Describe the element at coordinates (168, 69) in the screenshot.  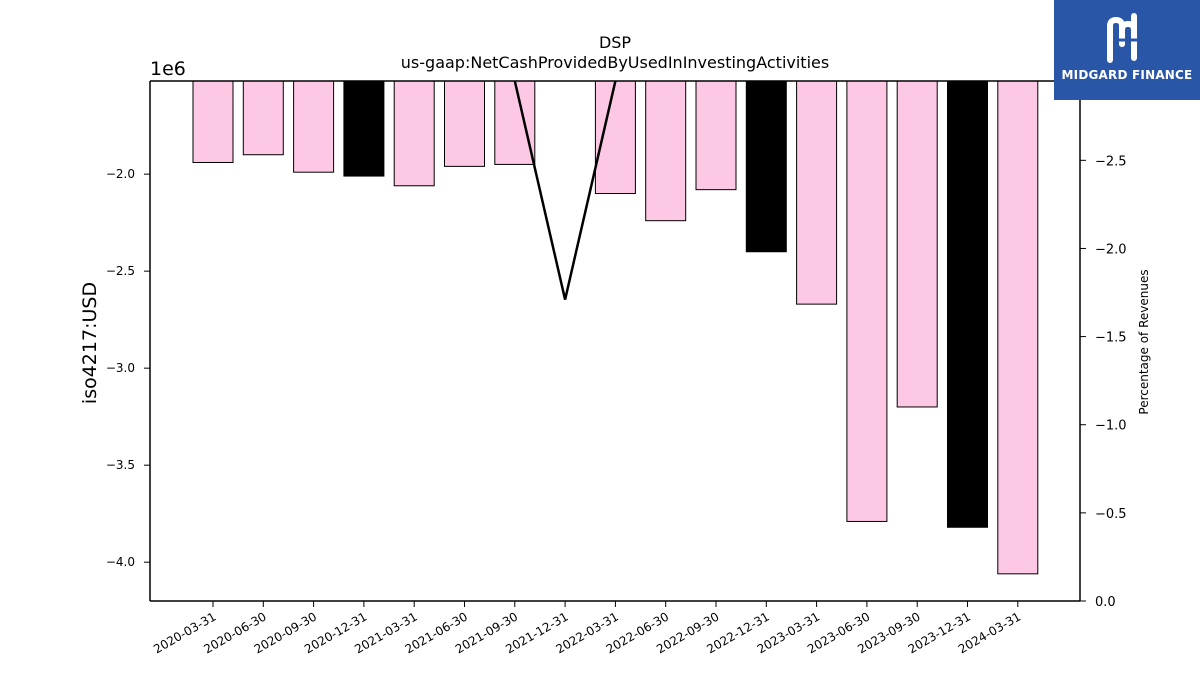
I see `y-offset-label: 1e6` at that location.